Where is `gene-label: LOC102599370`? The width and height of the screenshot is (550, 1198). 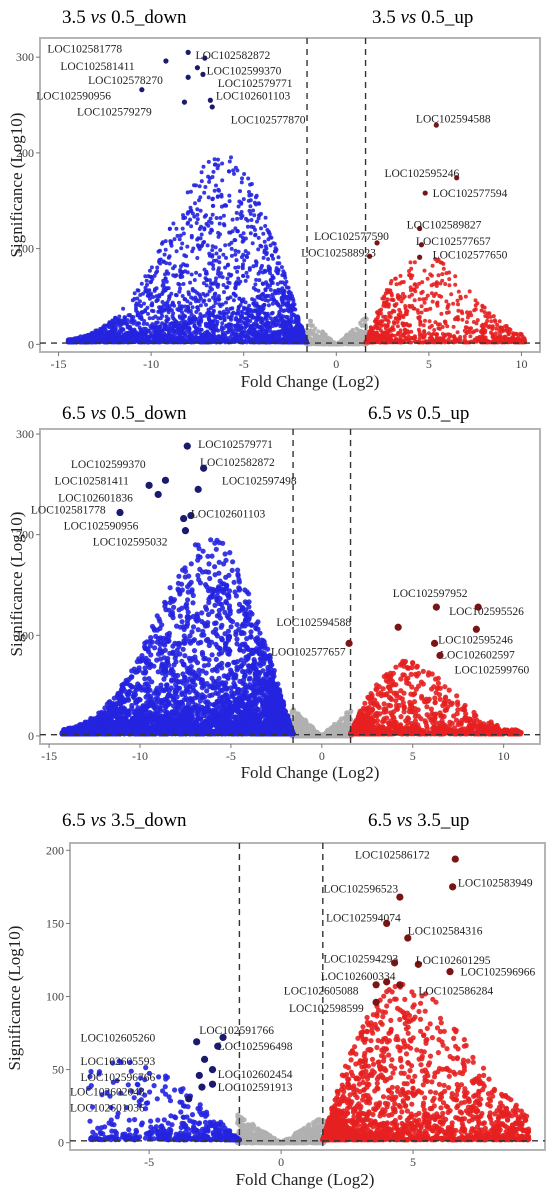 gene-label: LOC102599370 is located at coordinates (244, 72).